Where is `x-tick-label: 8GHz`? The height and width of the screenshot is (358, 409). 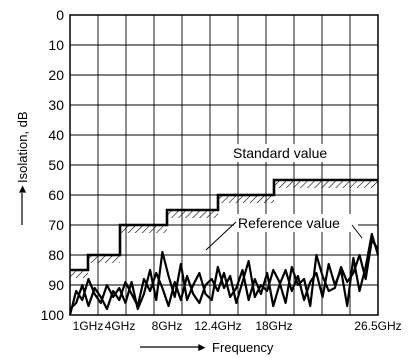 x-tick-label: 8GHz is located at coordinates (167, 326).